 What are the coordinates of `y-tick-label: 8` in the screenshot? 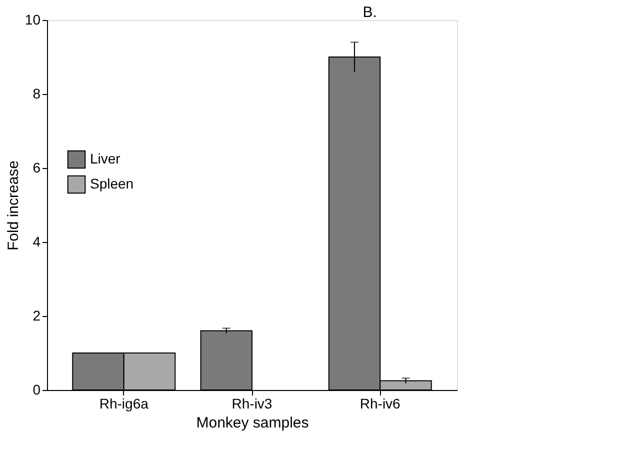 It's located at (36, 94).